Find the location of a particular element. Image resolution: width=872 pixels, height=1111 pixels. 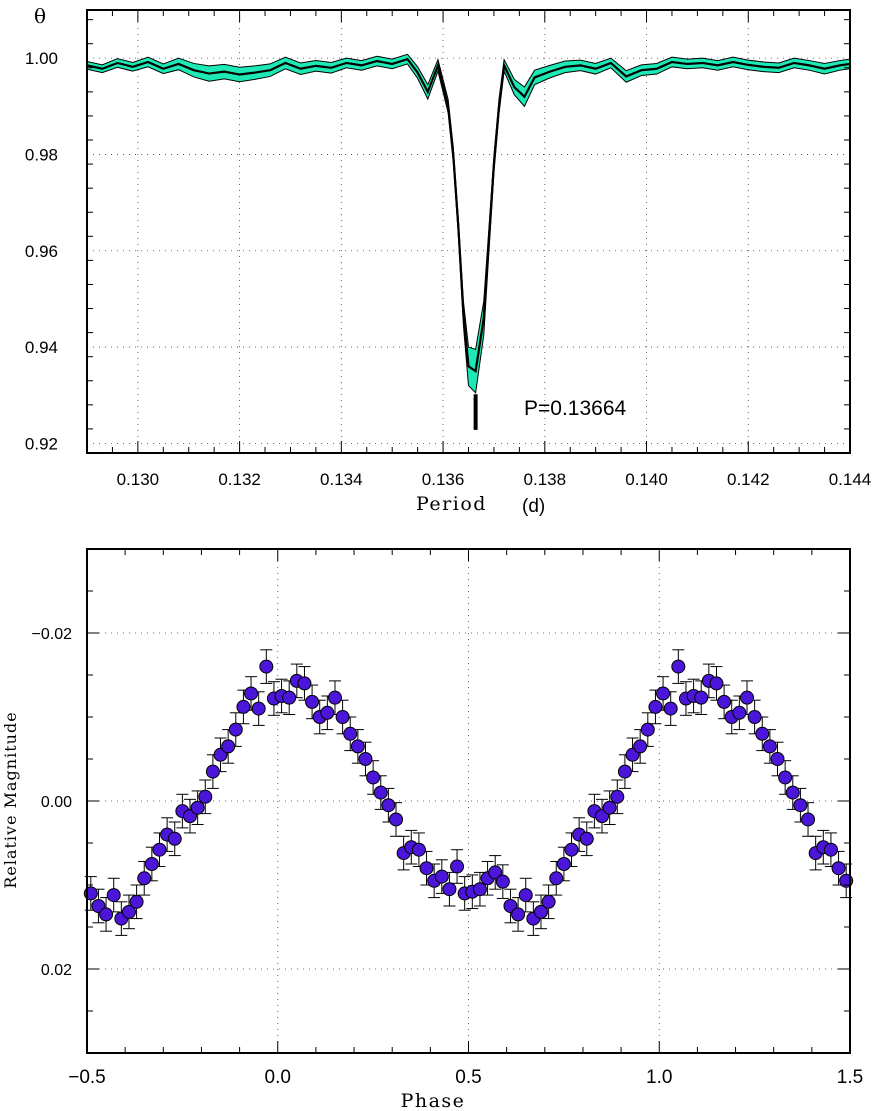

x-tick-label: 1.0 is located at coordinates (659, 1077).